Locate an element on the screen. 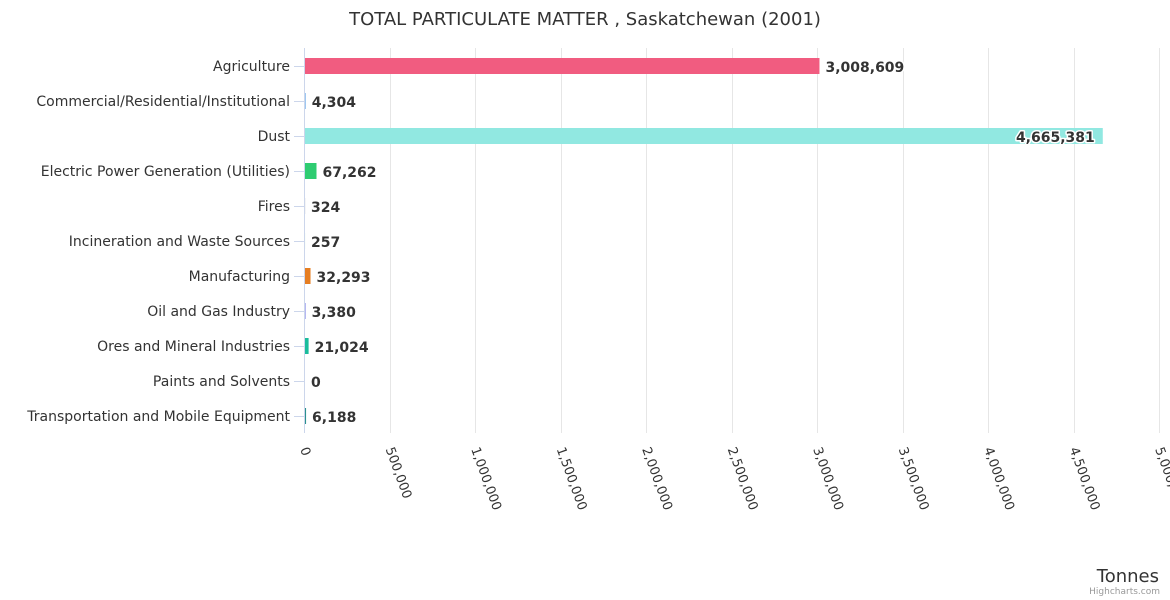  category-label: Paints and Solvents is located at coordinates (221, 382).